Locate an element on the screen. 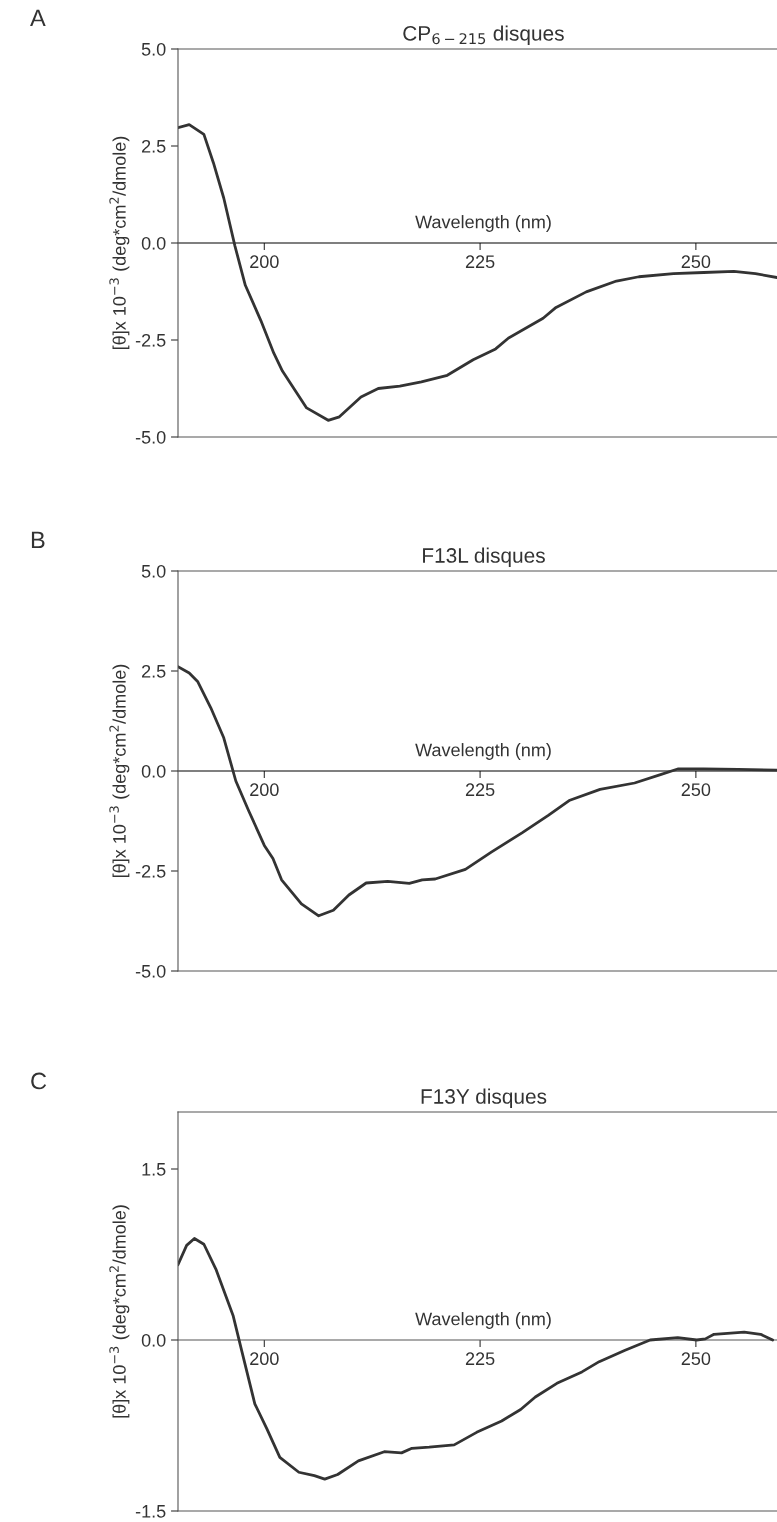 This screenshot has width=777, height=1522. chart-title: F13L disques is located at coordinates (484, 557).